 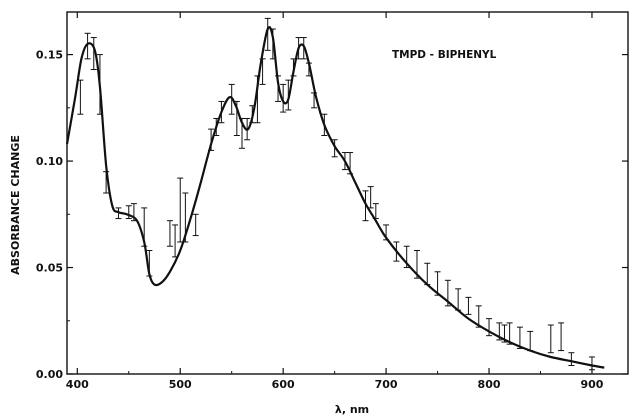 I want to click on y-tick-label-2: 0.10, so click(x=49, y=161).